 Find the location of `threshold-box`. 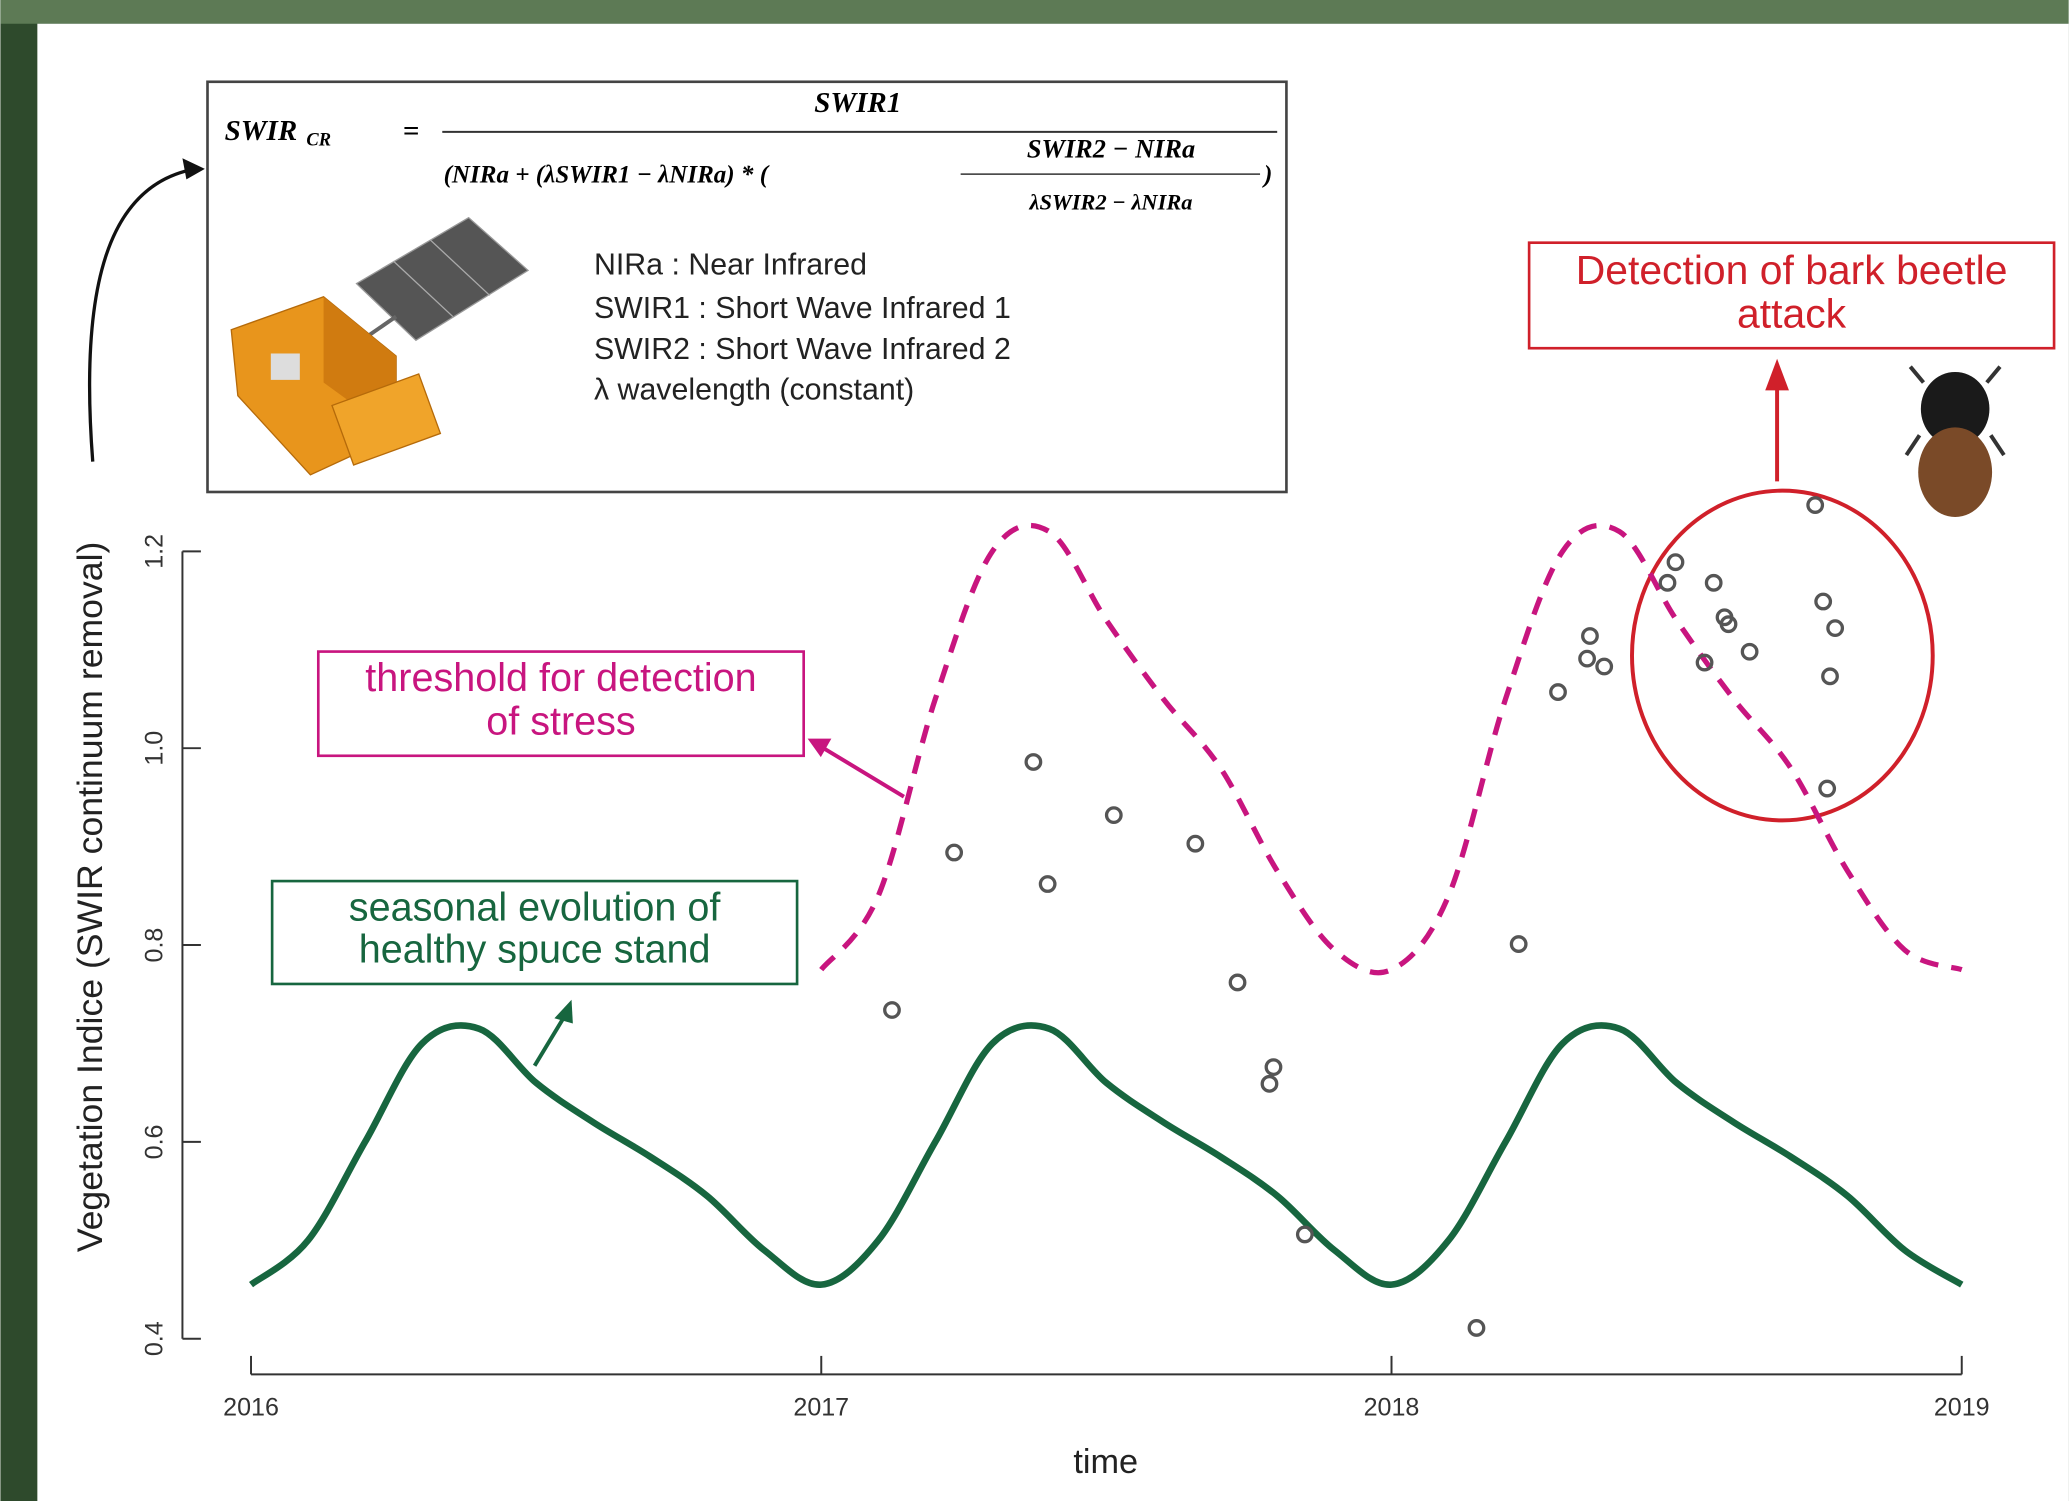

threshold-box is located at coordinates (560, 704).